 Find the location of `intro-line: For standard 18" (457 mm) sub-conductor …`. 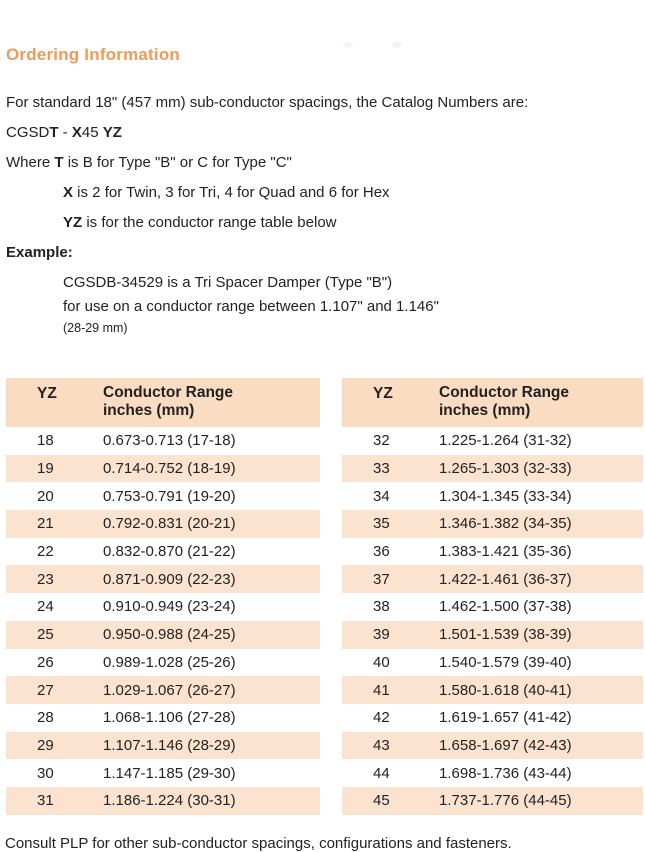

intro-line: For standard 18" (457 mm) sub-conductor … is located at coordinates (267, 102).